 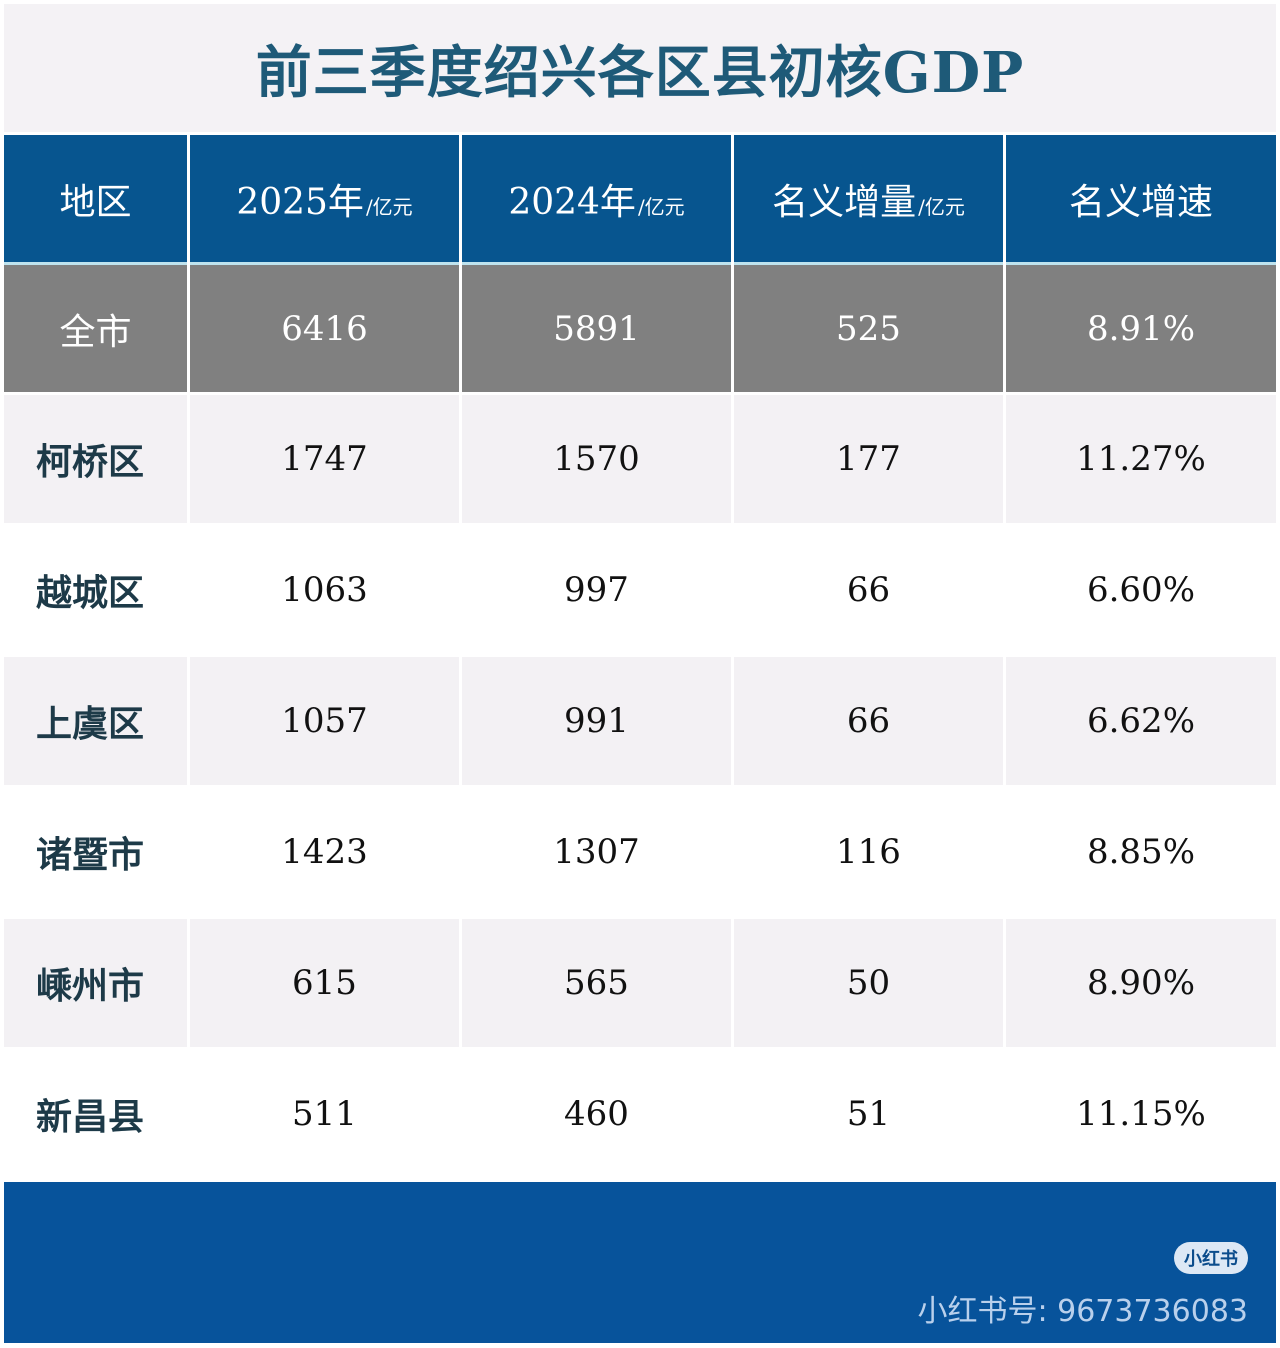 I want to click on column-header: 名义增速, so click(x=1141, y=200).